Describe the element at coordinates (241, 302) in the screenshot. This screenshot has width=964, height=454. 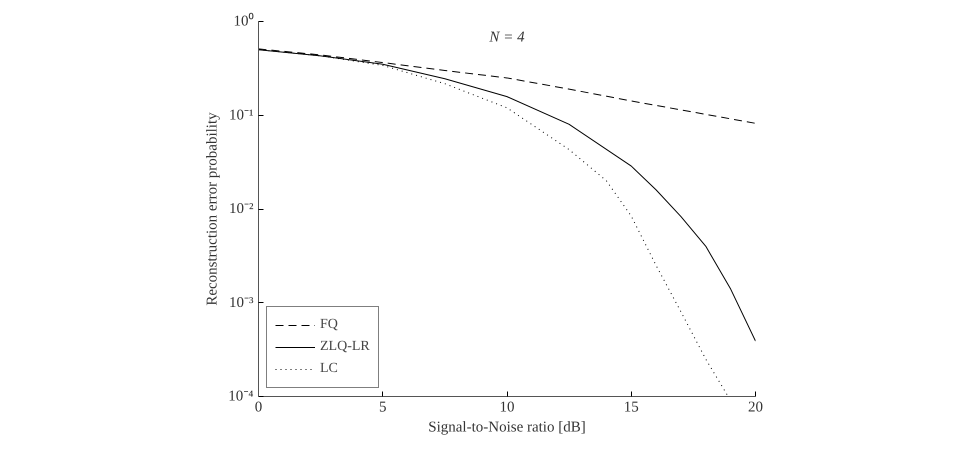
I see `y-tick-label: 10⁻³` at that location.